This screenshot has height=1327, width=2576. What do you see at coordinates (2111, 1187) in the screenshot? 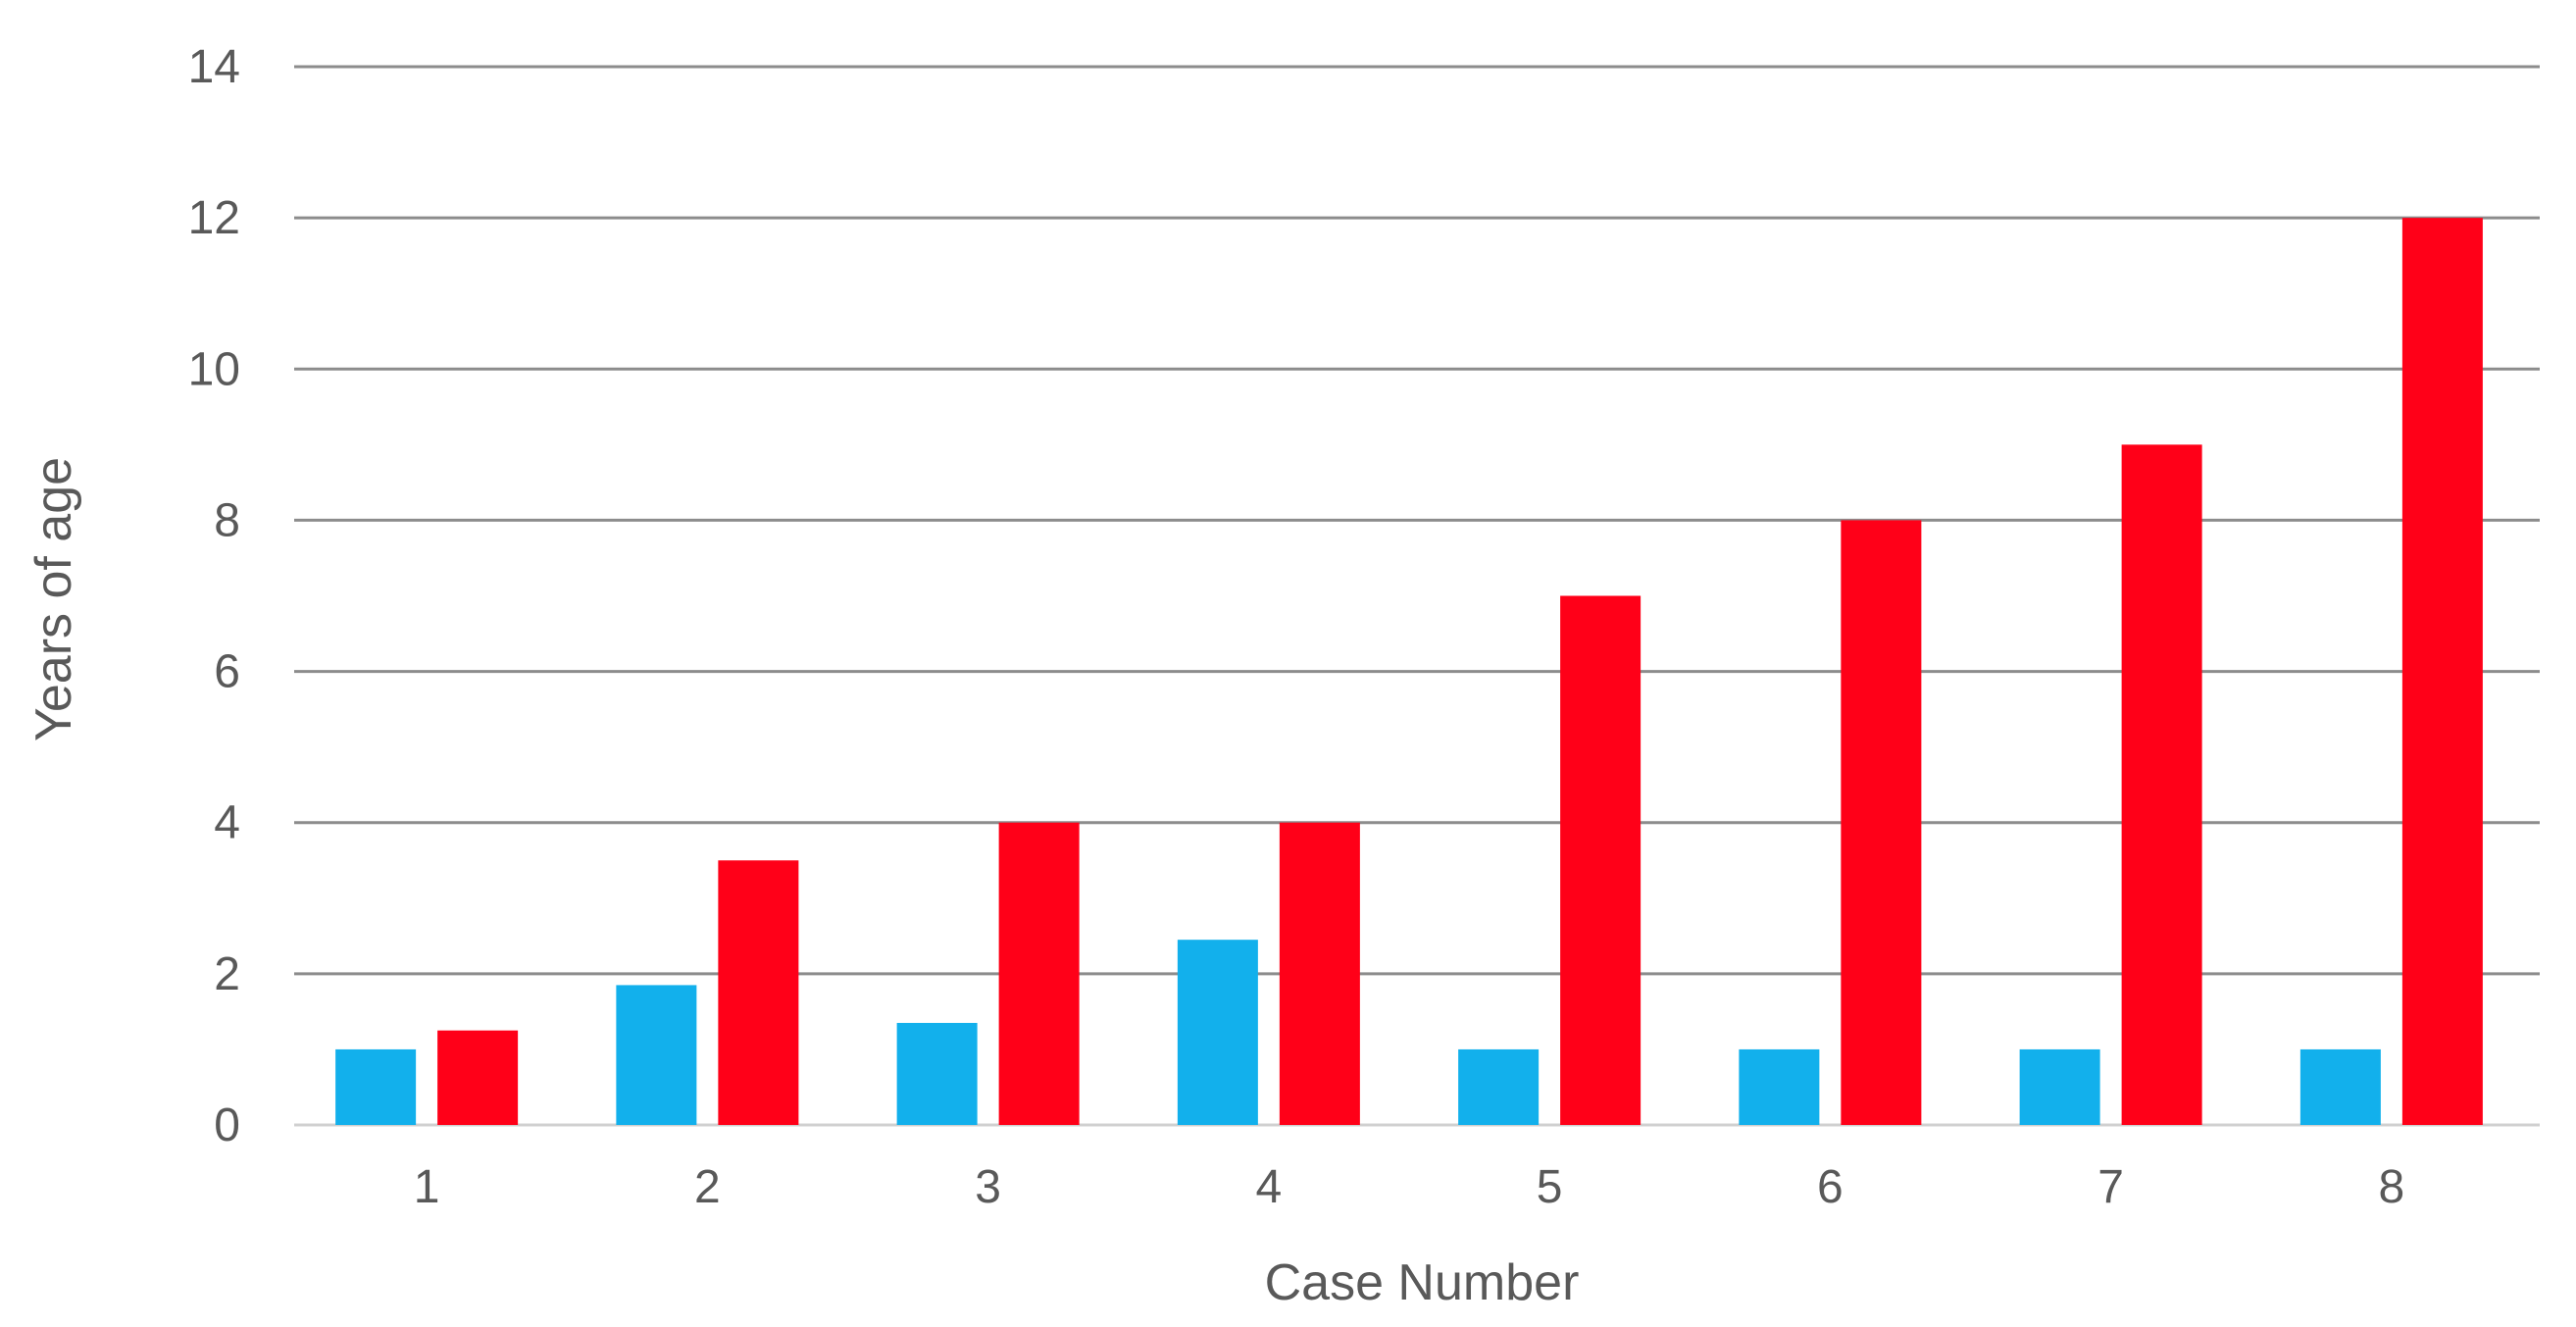
I see `x-tick-label: 7` at bounding box center [2111, 1187].